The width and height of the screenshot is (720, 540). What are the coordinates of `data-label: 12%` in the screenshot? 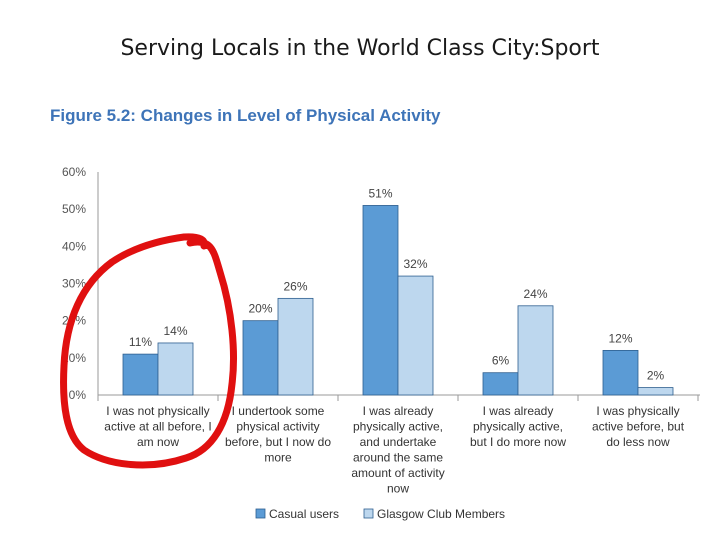 It's located at (620, 338).